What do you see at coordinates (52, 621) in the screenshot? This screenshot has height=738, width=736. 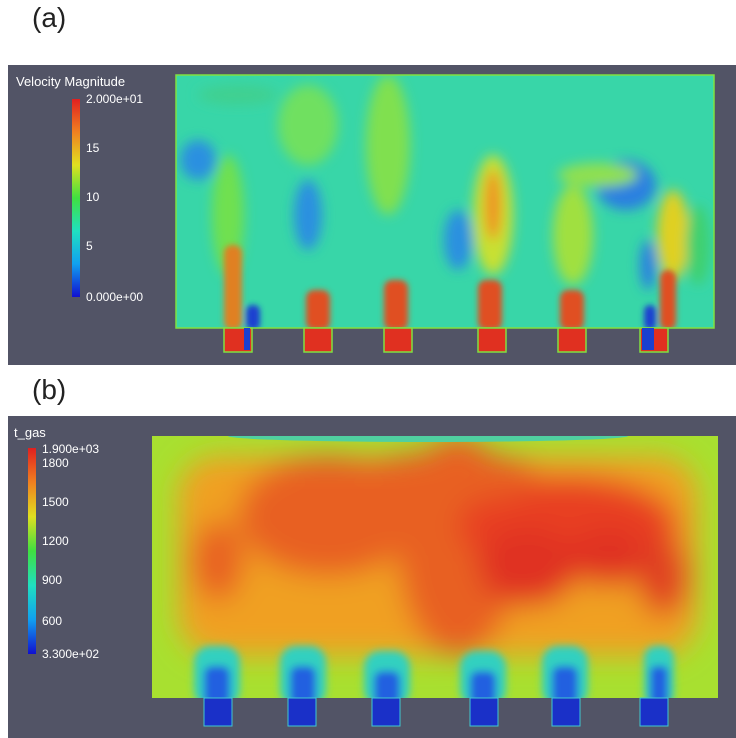 I see `temperature-tick-600: 600` at bounding box center [52, 621].